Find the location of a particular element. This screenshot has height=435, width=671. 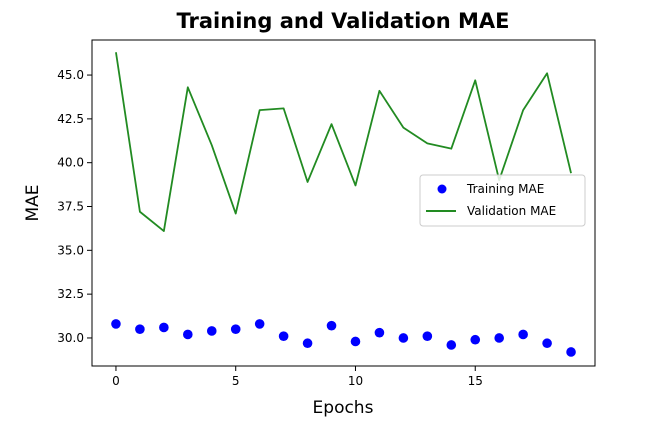

legend-label-validation: Validation MAE is located at coordinates (511, 211).